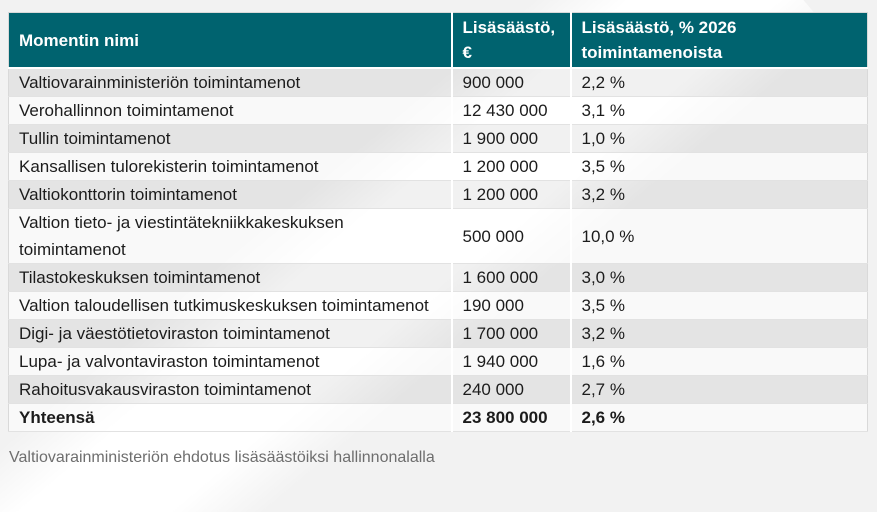  What do you see at coordinates (510, 236) in the screenshot?
I see `cell-savings: 500 000` at bounding box center [510, 236].